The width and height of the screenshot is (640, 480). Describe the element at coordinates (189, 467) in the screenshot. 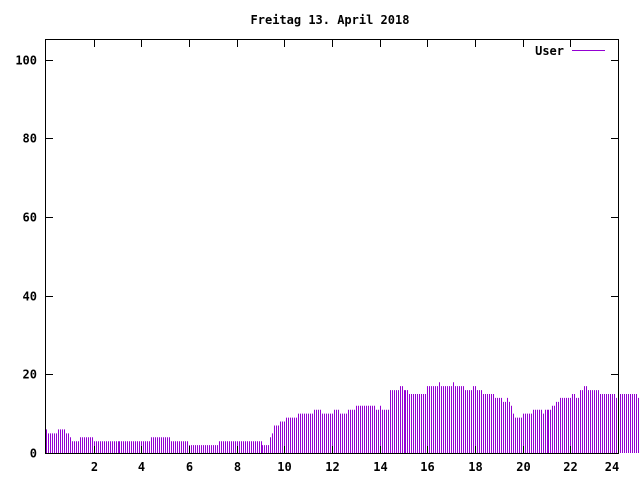

I see `x-tick-label: 6` at that location.